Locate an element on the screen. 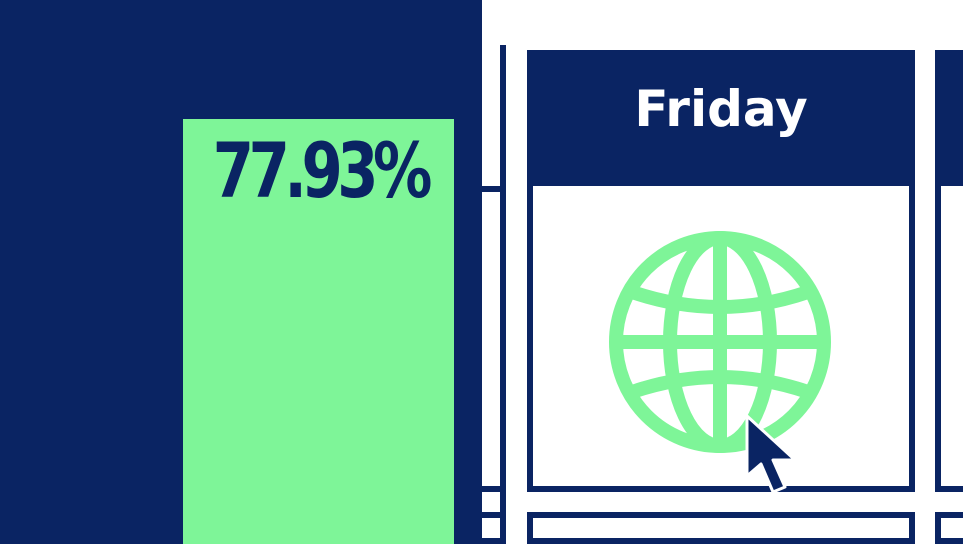  cursor-pointer-icon is located at coordinates (771, 454).